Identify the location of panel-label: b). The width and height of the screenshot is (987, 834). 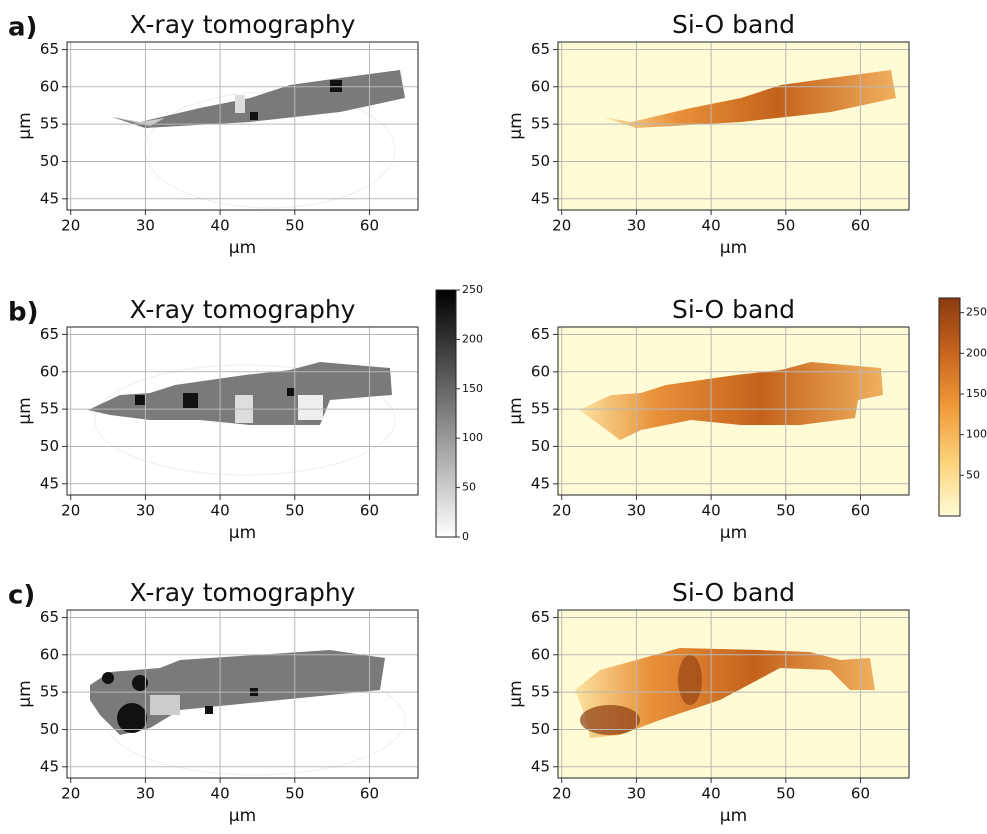
(23, 313).